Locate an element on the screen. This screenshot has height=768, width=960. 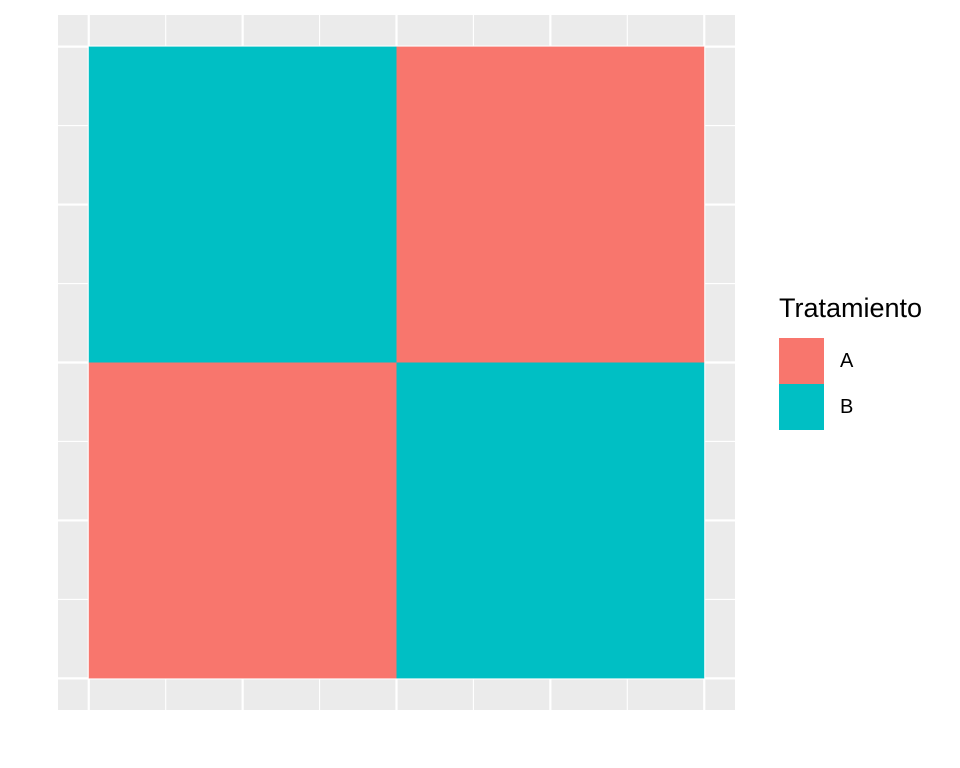
legend-label-a: A is located at coordinates (847, 360).